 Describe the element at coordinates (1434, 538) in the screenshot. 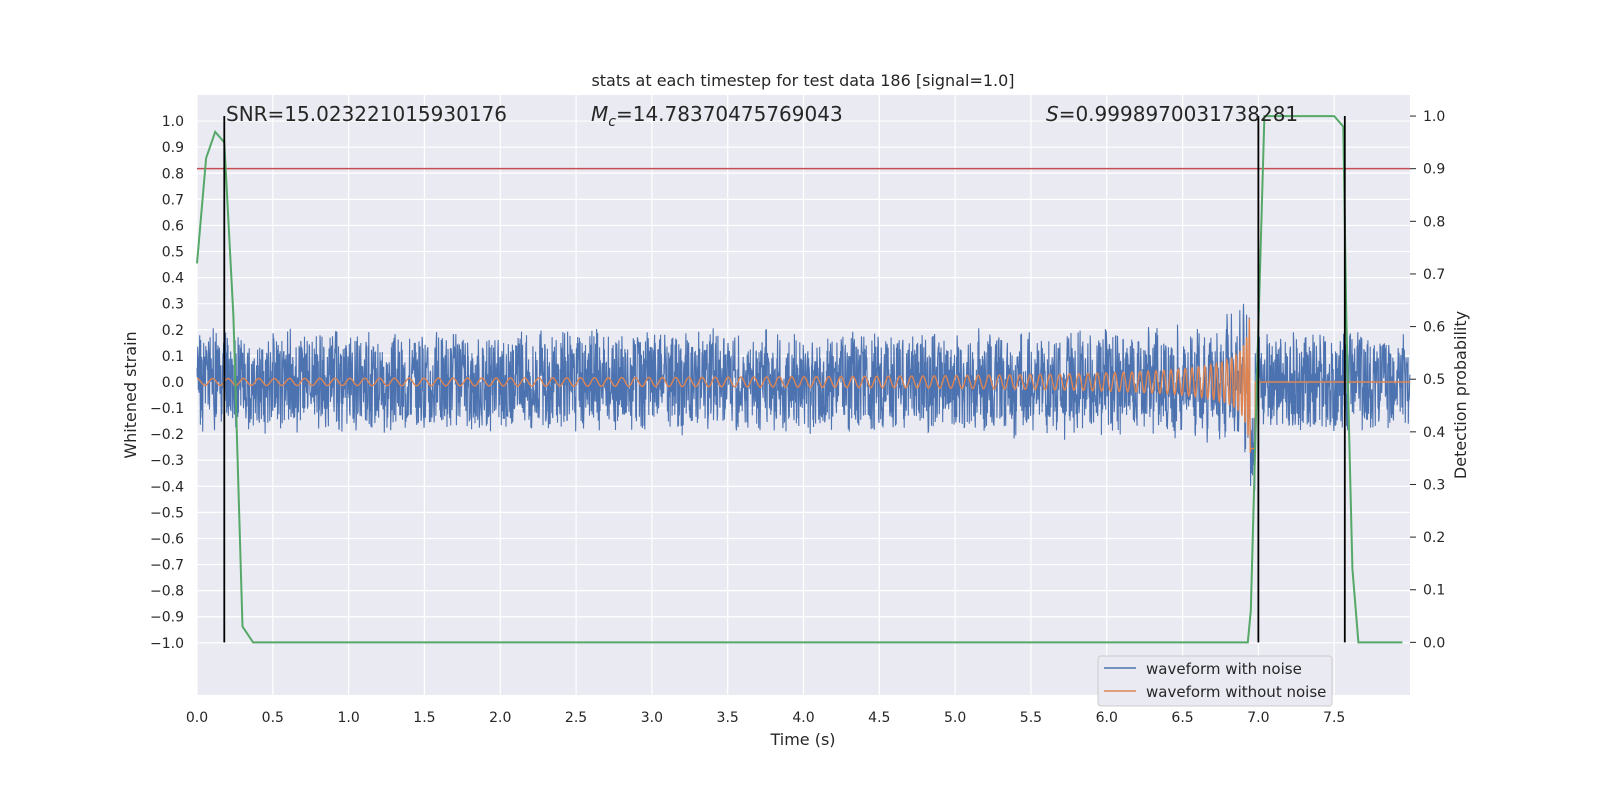

I see `y-right-tick-label: 0.2` at that location.